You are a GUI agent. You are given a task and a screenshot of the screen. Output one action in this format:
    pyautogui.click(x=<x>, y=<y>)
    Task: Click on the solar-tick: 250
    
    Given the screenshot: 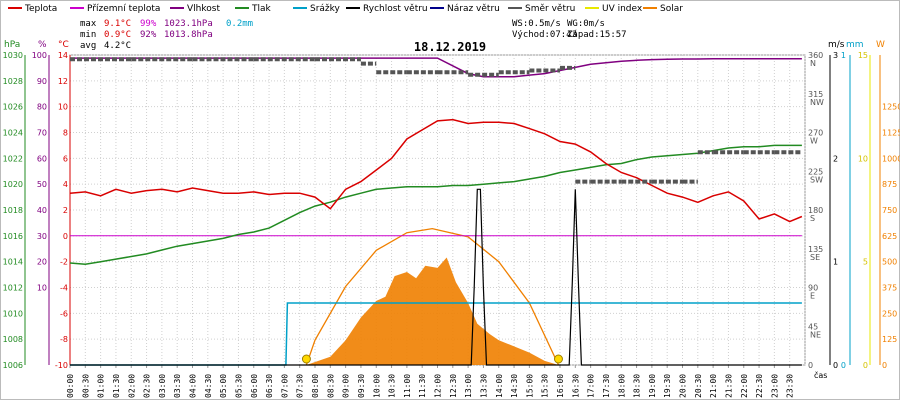 What is the action you would take?
    pyautogui.click(x=889, y=313)
    